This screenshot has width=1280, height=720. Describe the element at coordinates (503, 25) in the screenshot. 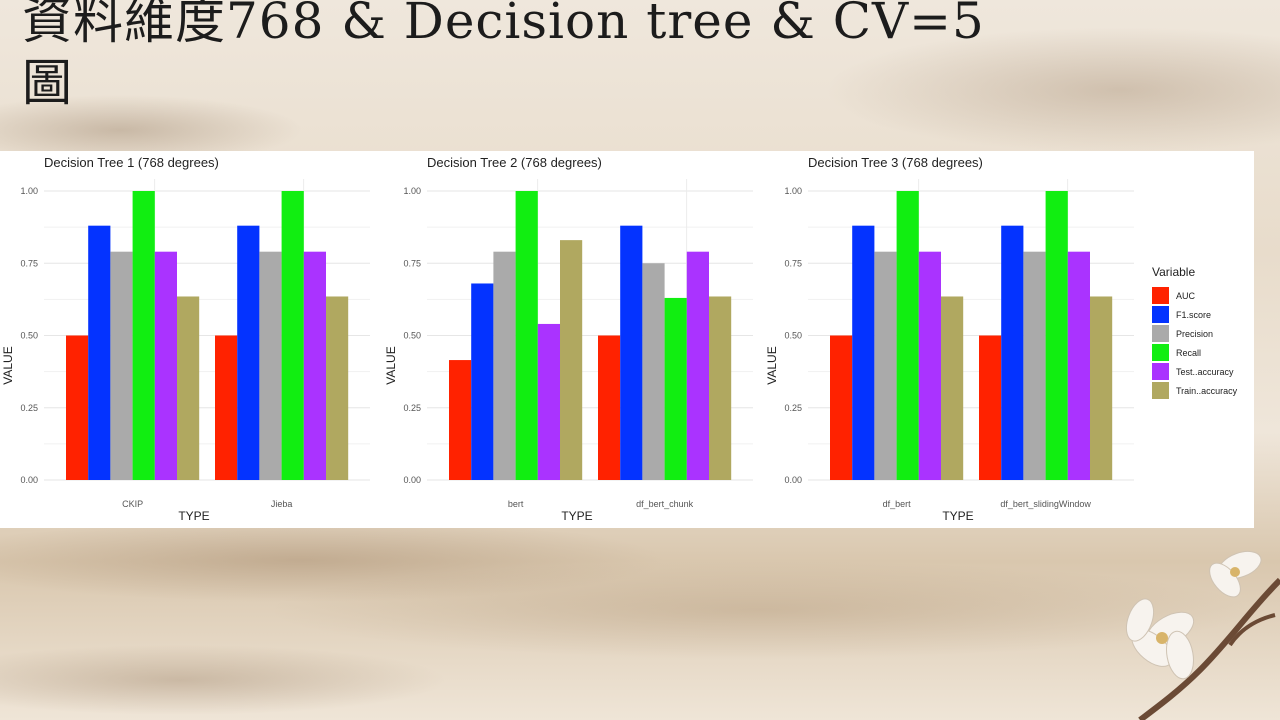

I see `slide-title-line-1: 資料維度768 & Decision tree & CV=5` at that location.